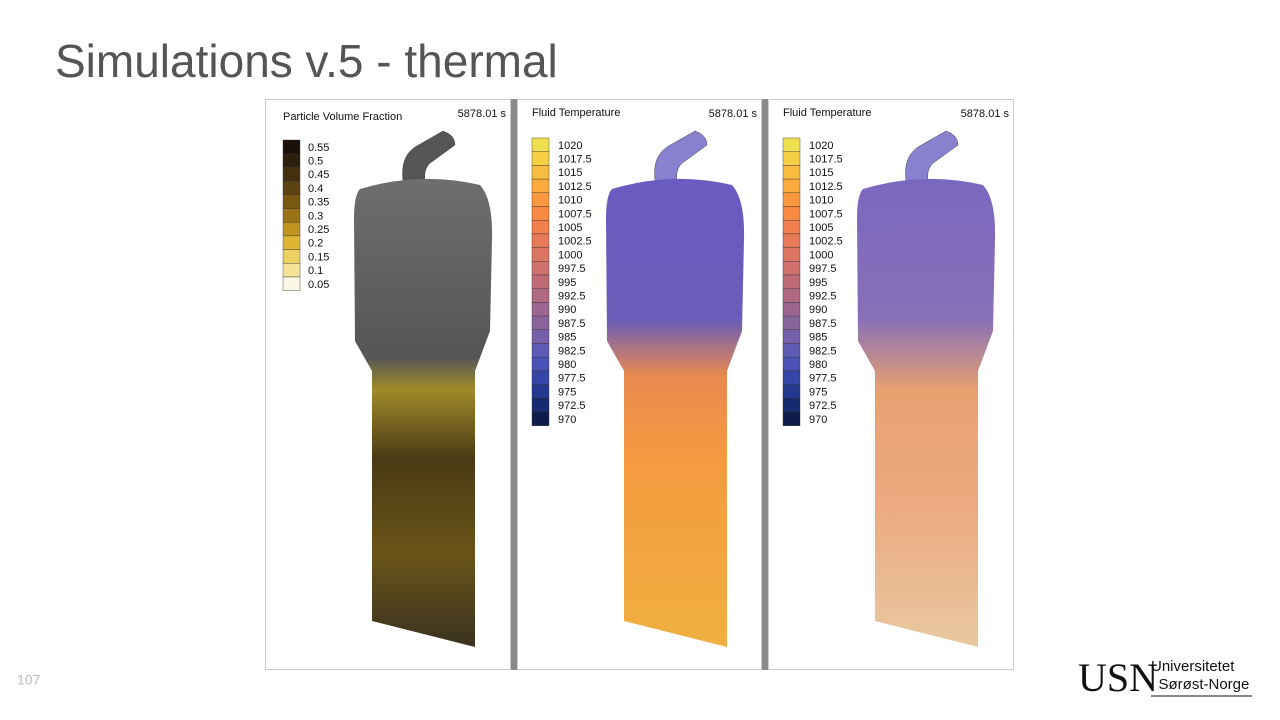  I want to click on logo-mark: USN, so click(1118, 677).